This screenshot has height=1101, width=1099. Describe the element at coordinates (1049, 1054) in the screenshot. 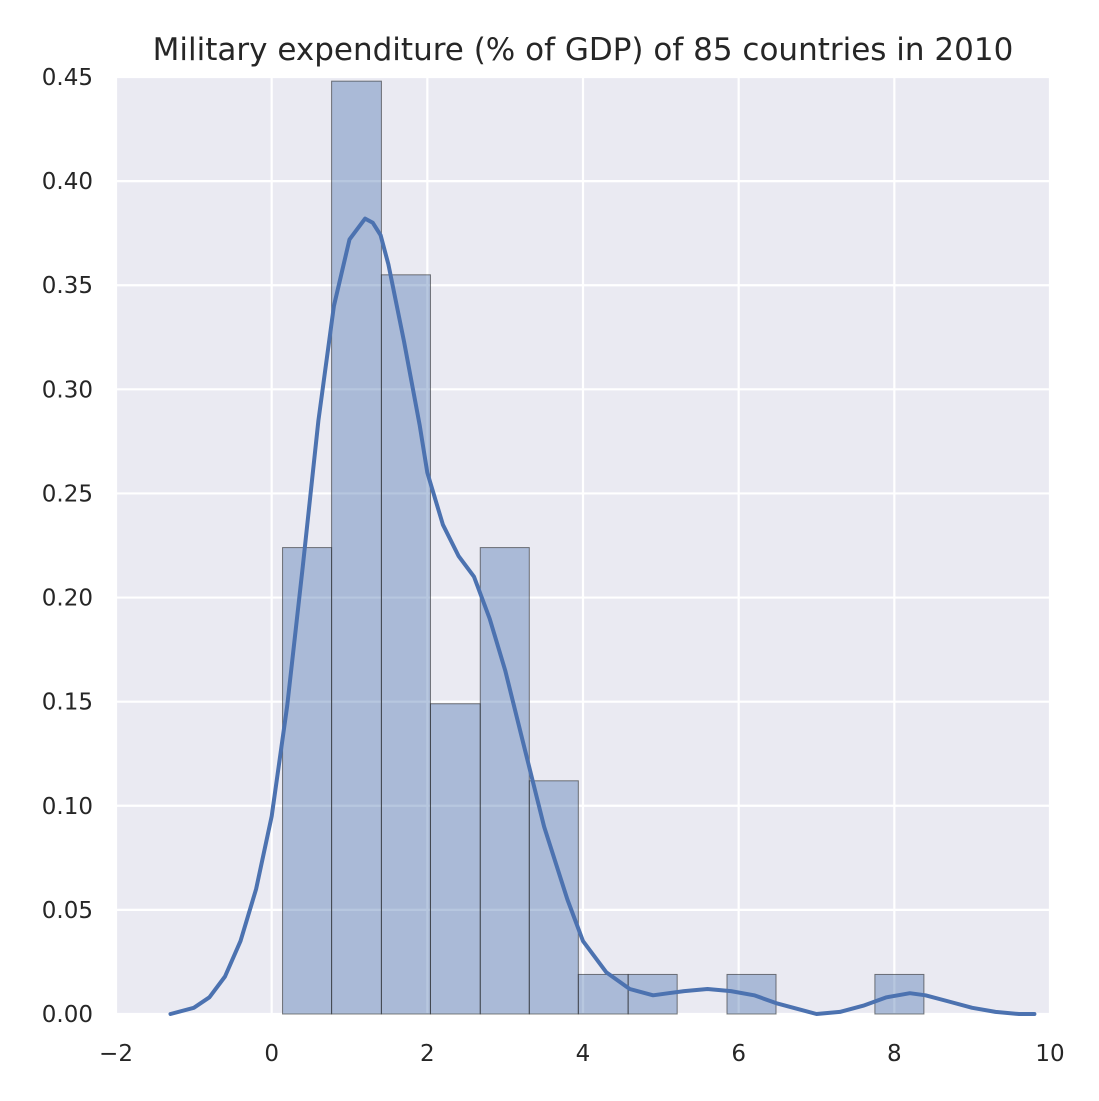

I see `x-tick-label: 10` at that location.